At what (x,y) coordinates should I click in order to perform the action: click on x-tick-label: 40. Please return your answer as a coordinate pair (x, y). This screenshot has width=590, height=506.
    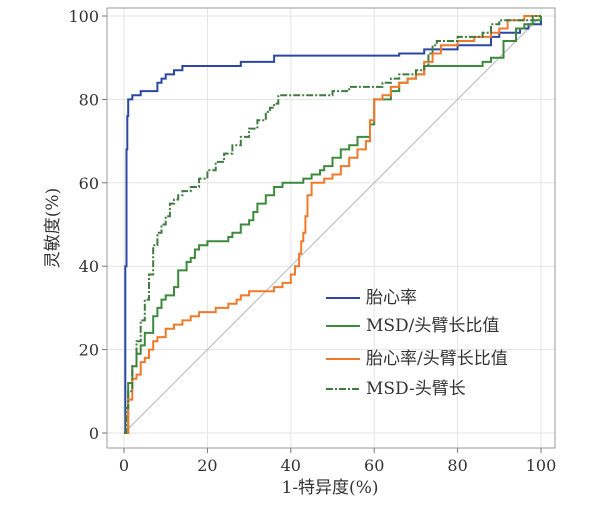
    Looking at the image, I should click on (291, 465).